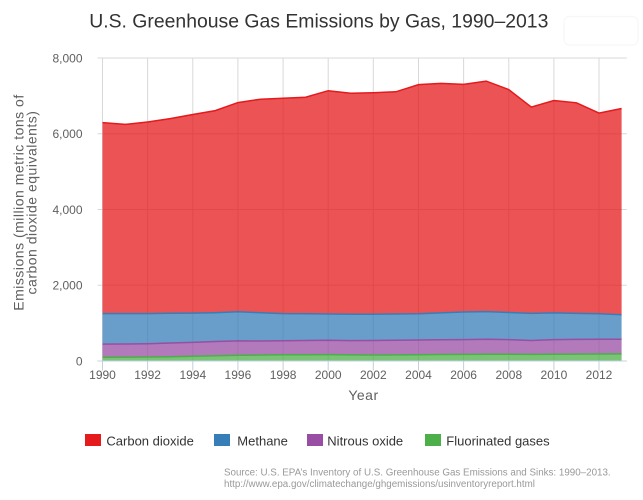  I want to click on svg-text: 2010, so click(554, 375).